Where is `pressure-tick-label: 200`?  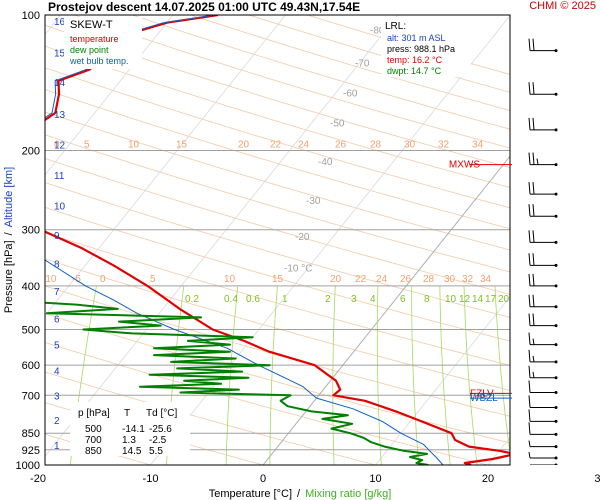 pressure-tick-label: 200 is located at coordinates (31, 151).